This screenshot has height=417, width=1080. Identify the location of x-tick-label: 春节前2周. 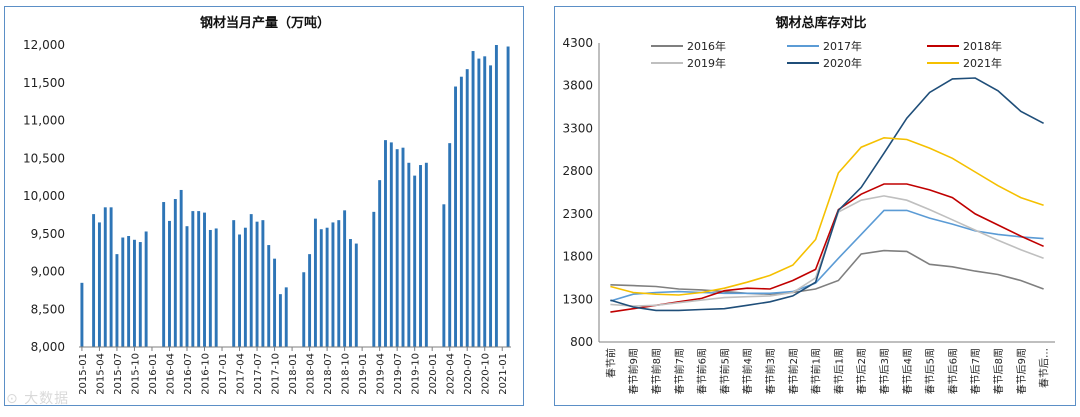
(793, 371).